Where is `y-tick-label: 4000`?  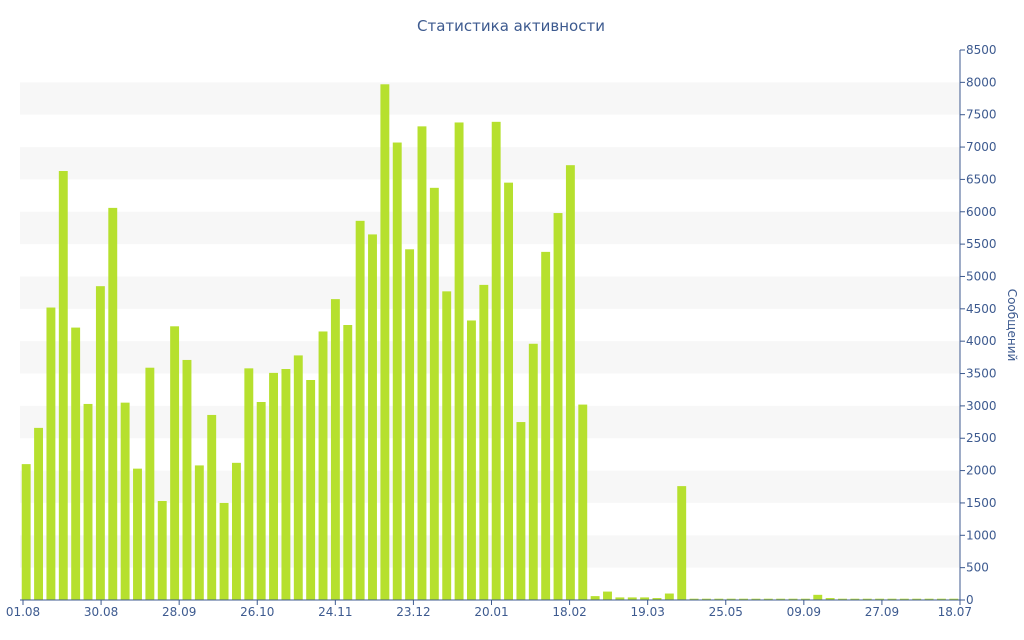 y-tick-label: 4000 is located at coordinates (981, 341).